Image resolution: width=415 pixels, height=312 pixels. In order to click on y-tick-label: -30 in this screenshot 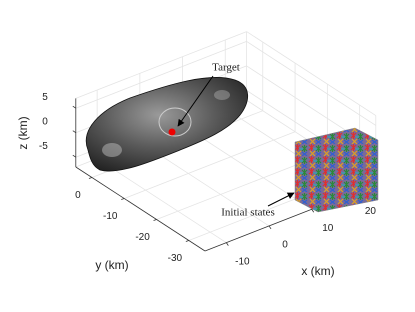, I will do `click(175, 258)`.